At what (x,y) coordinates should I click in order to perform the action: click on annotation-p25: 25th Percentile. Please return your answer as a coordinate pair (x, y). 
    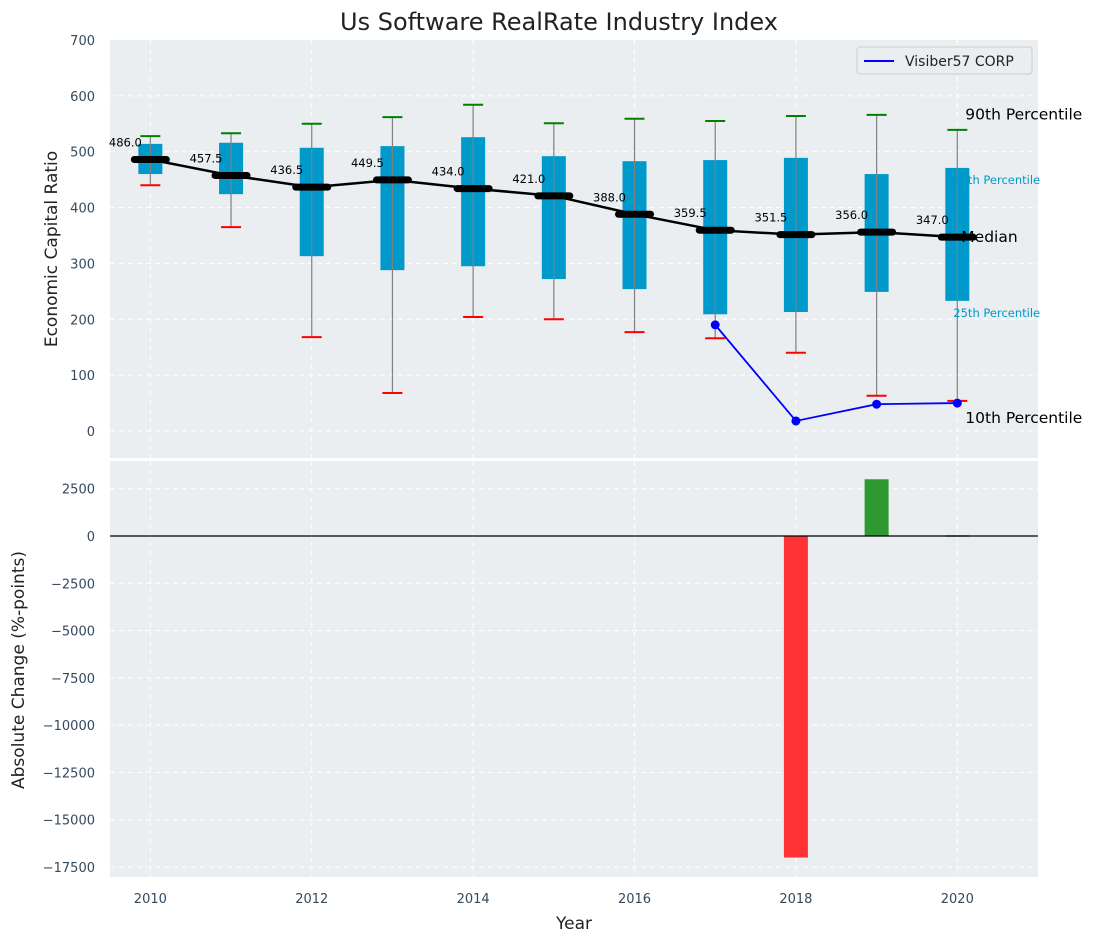
    Looking at the image, I should click on (996, 313).